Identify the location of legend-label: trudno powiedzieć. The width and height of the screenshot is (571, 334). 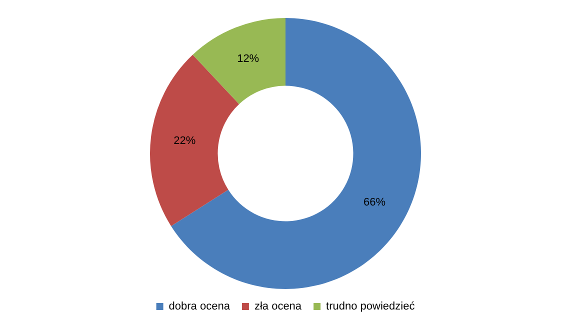
(371, 306).